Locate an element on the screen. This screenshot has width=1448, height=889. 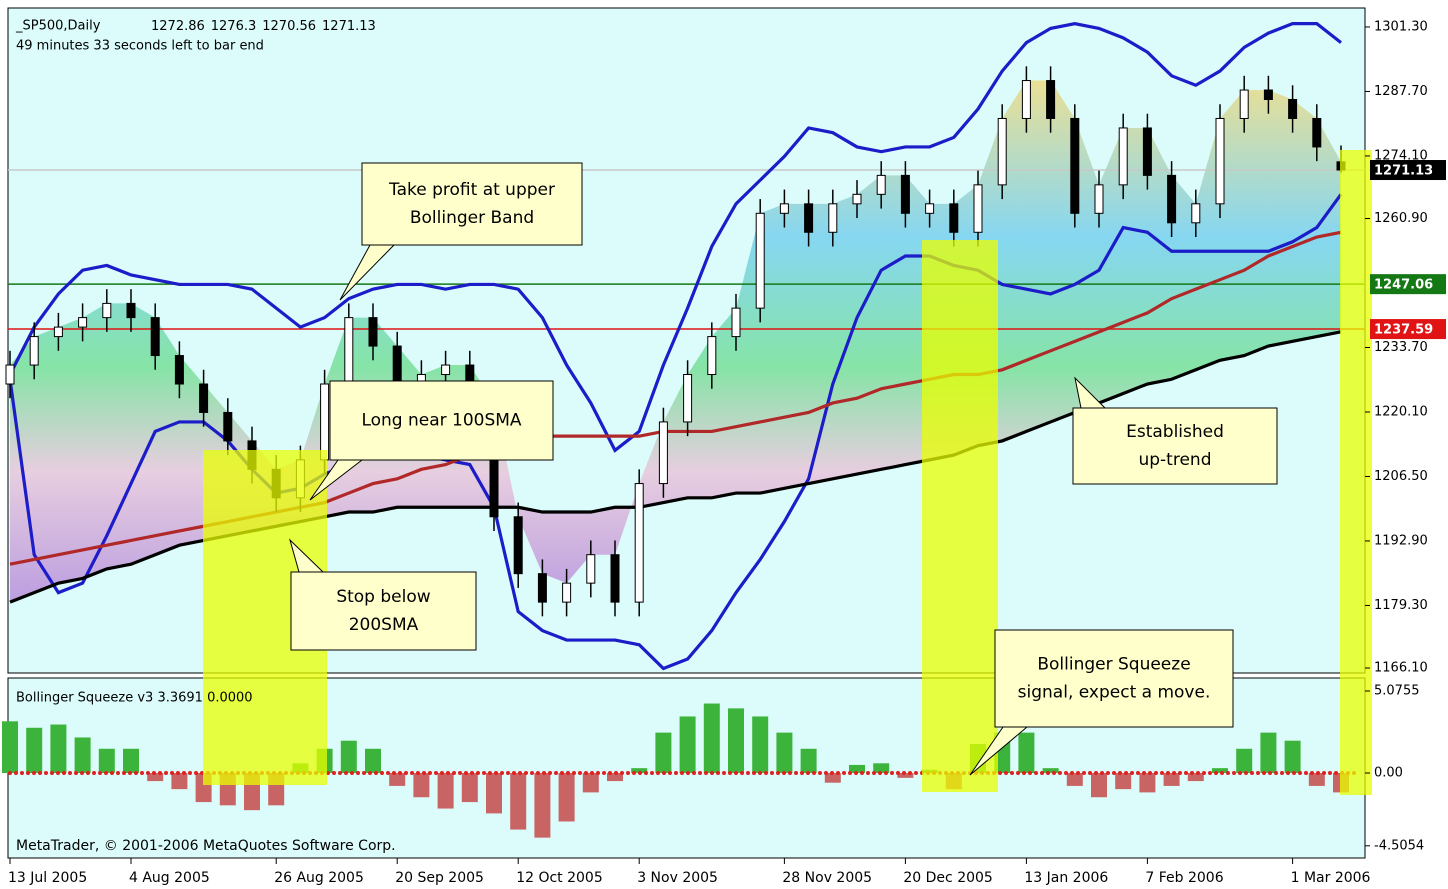
x-tick-label: 1 Mar 2006 is located at coordinates (1331, 878).